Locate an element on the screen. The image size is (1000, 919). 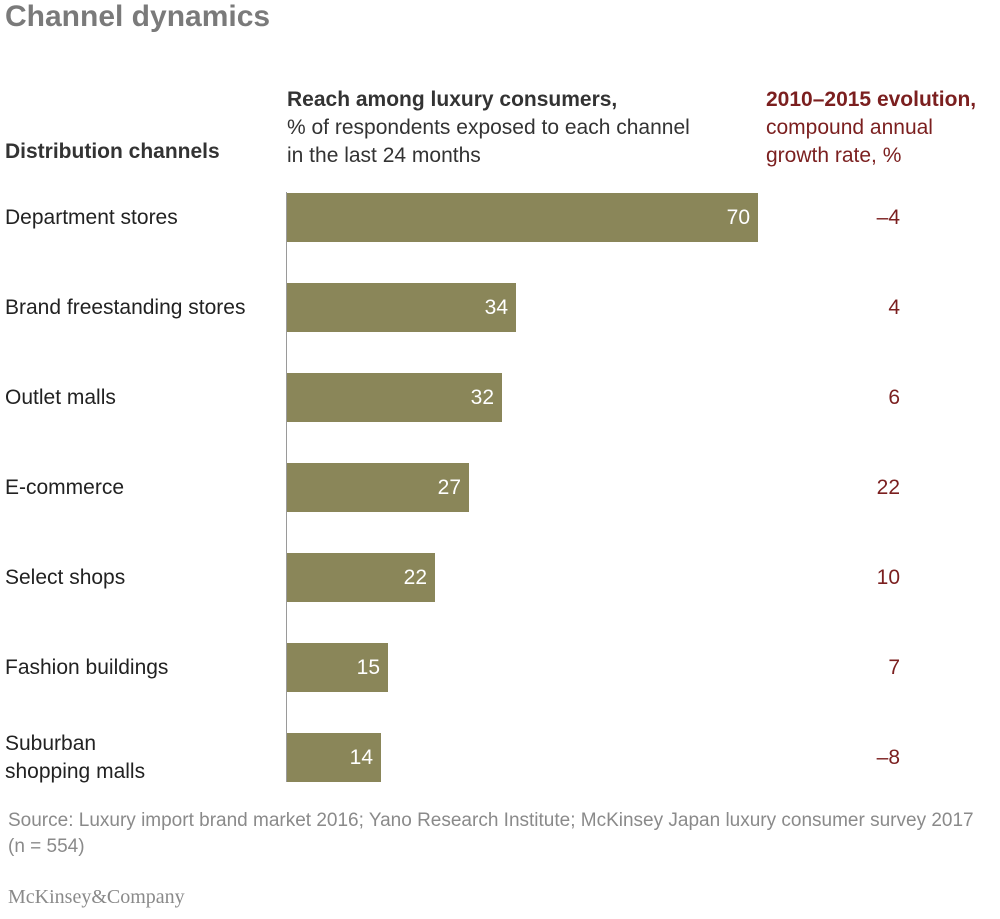
bar-value-label: 34 is located at coordinates (496, 307).